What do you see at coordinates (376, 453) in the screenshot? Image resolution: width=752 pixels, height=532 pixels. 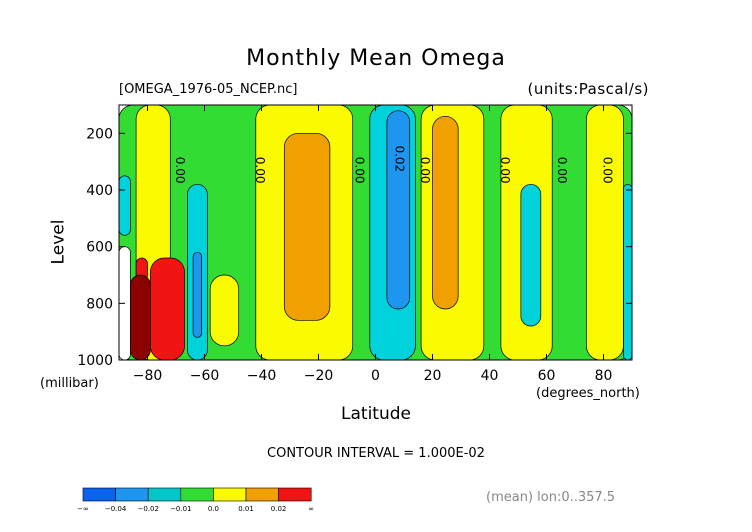 I see `contour-interval-label: CONTOUR INTERVAL = 1.000E-02` at bounding box center [376, 453].